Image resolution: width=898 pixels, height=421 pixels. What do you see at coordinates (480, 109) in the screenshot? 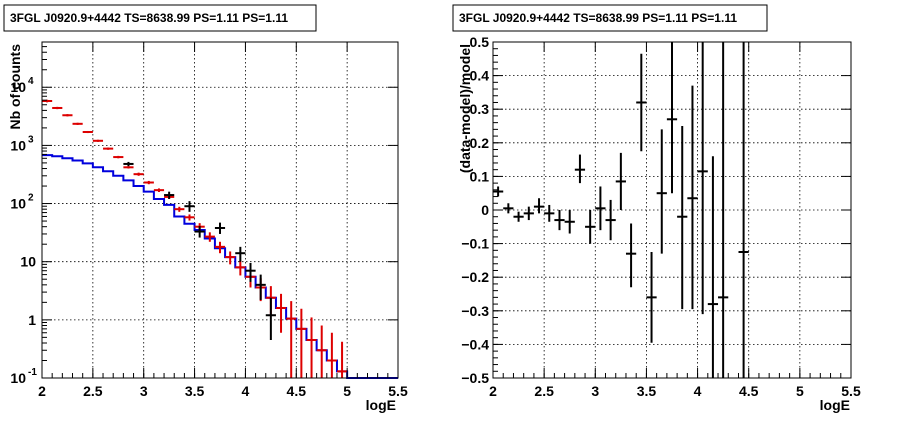
I see `residual-y-tick-label: 0.3` at bounding box center [480, 109].